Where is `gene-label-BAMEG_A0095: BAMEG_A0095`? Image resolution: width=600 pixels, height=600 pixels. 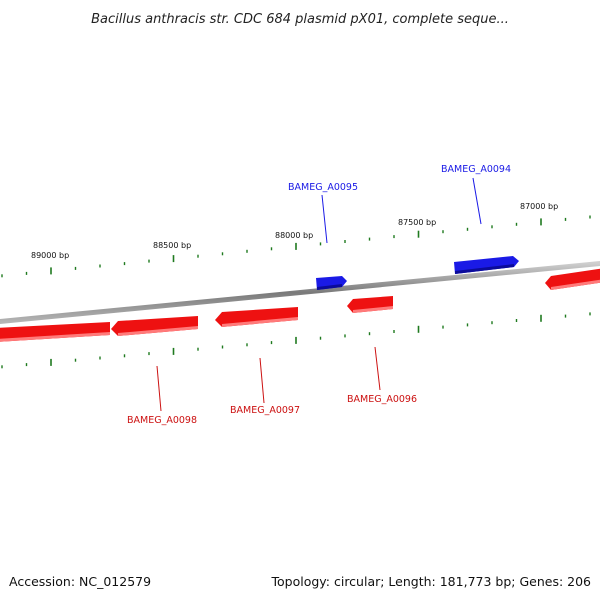 gene-label-BAMEG_A0095: BAMEG_A0095 is located at coordinates (323, 187).